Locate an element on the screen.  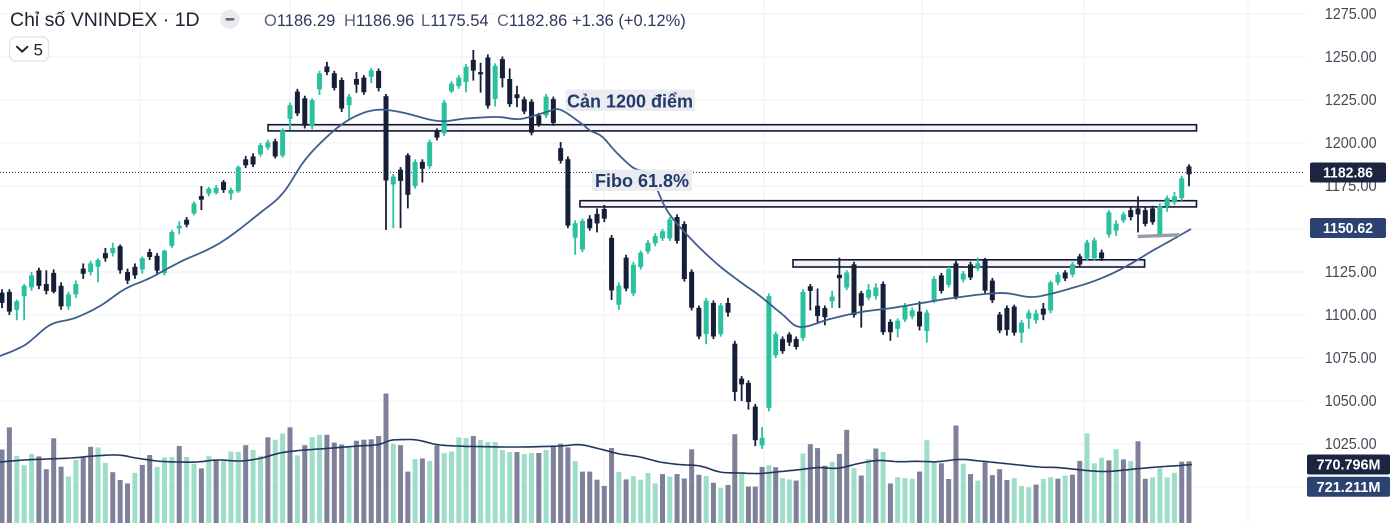
svg-text: 1050.00 is located at coordinates (1351, 401).